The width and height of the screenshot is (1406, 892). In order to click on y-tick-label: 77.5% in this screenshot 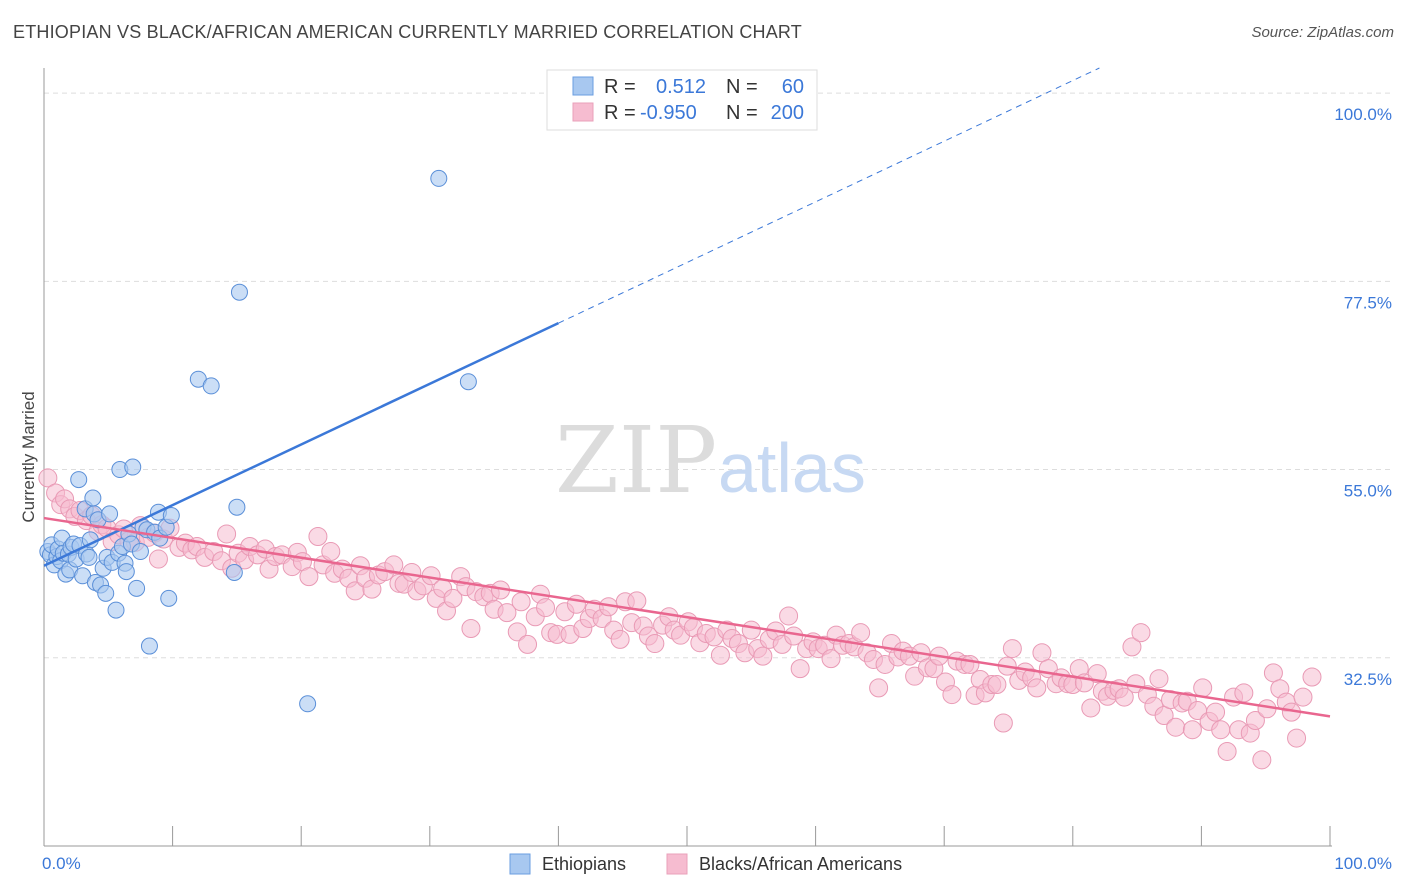, I will do `click(1368, 302)`.